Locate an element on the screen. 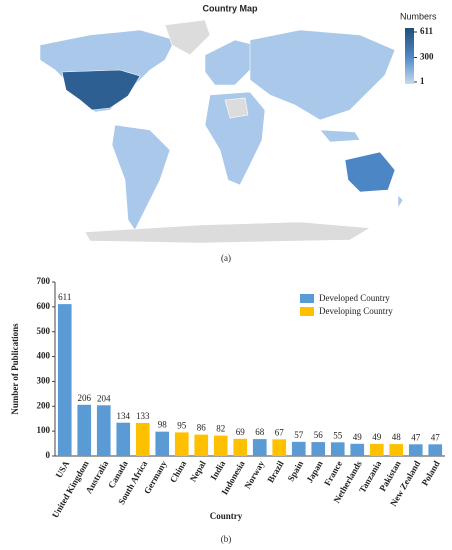 Image resolution: width=452 pixels, height=550 pixels. y-tick-label: 0 is located at coordinates (48, 455).